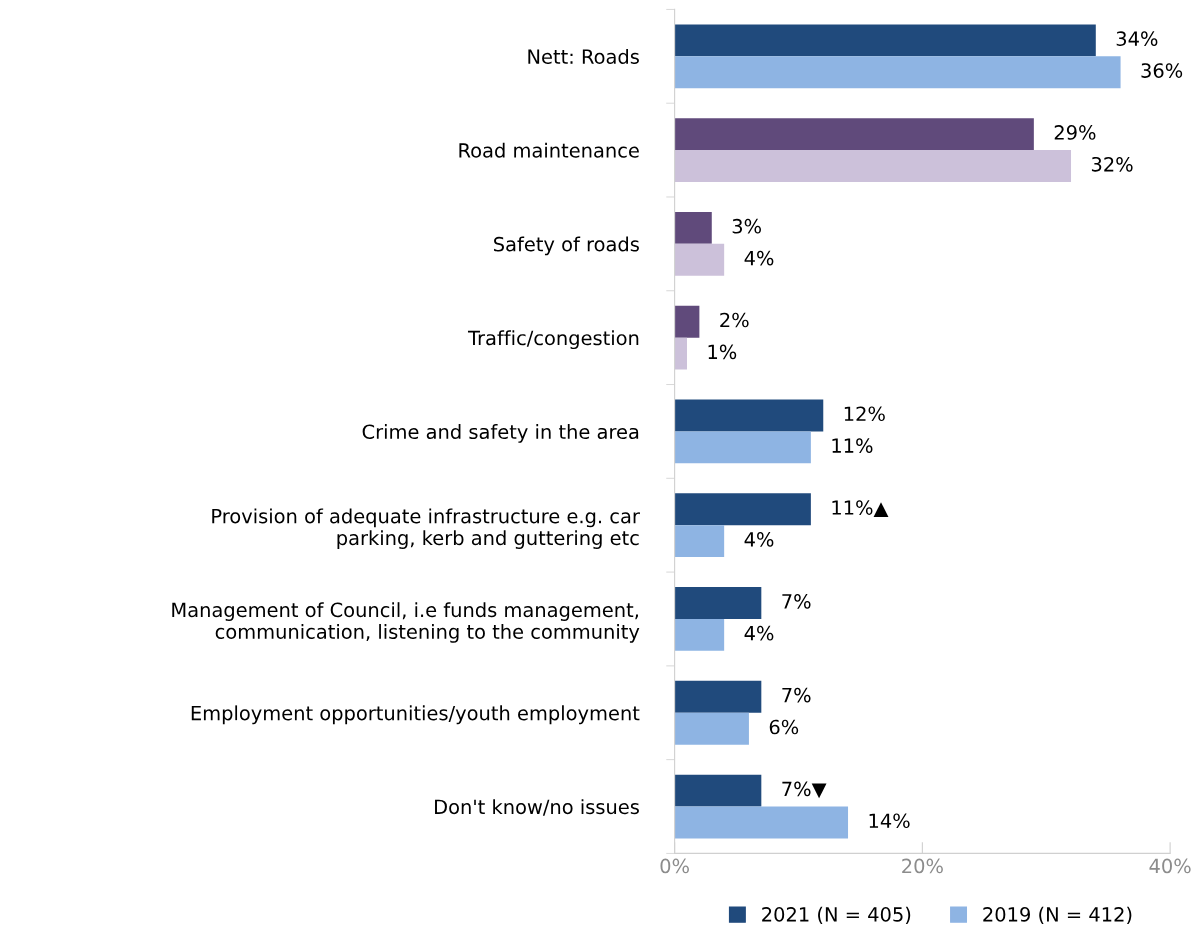  I want to click on y-tick-label: Safety of roads, so click(566, 246).